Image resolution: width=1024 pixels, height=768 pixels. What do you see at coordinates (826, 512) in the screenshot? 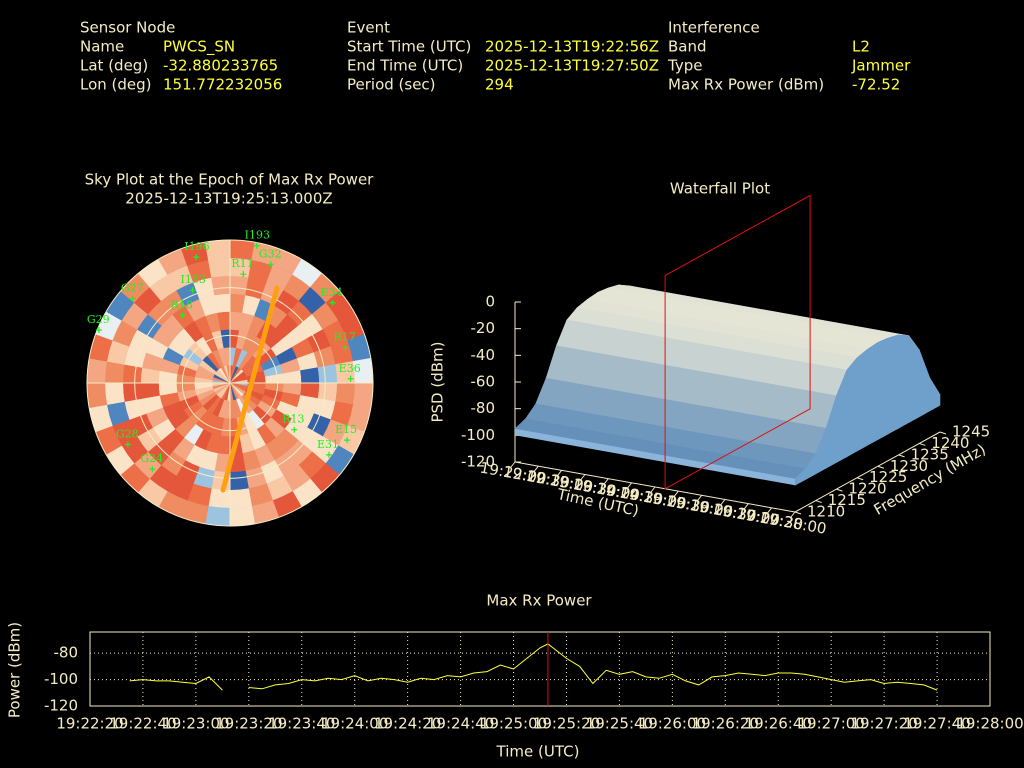
I see `y-tick-label: 1210` at bounding box center [826, 512].